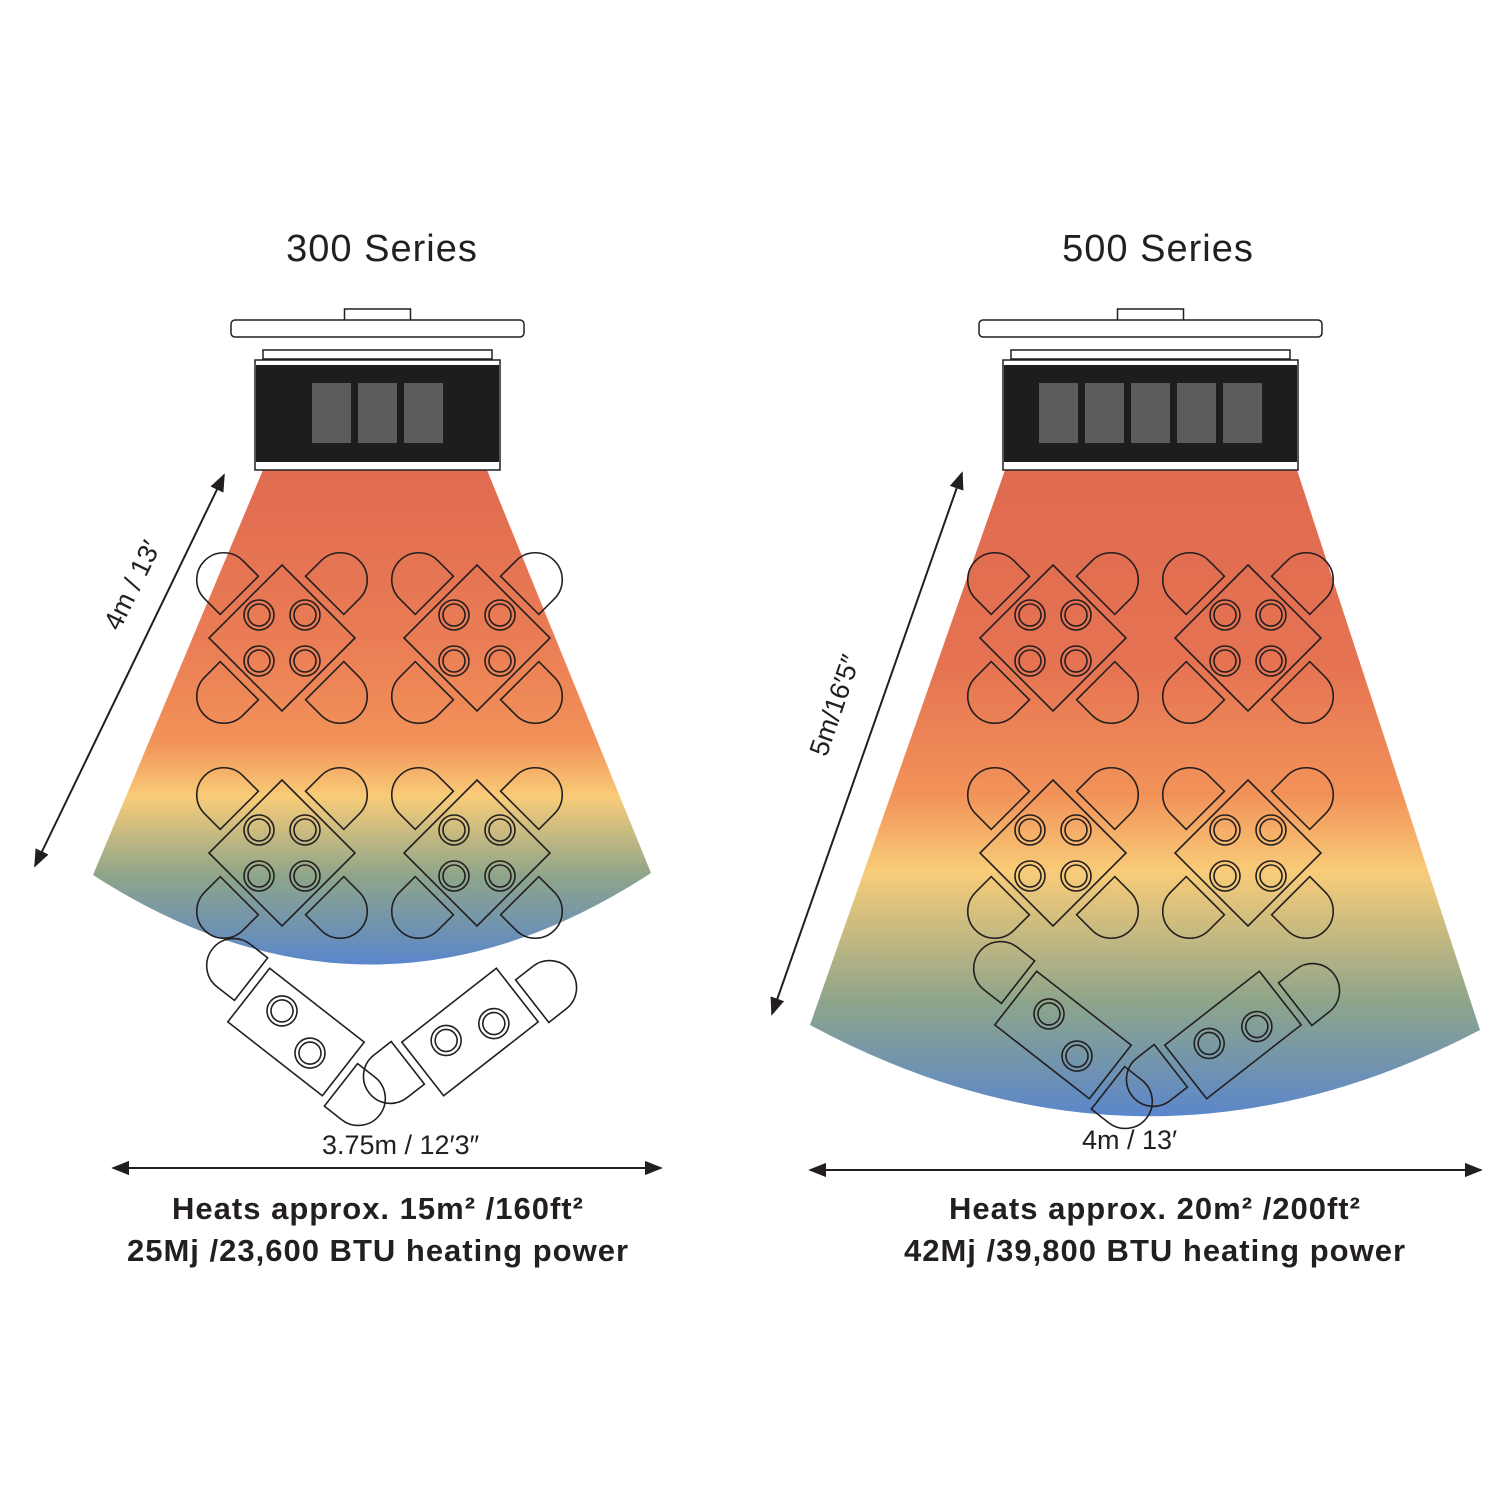 Image resolution: width=1499 pixels, height=1499 pixels. What do you see at coordinates (378, 1208) in the screenshot?
I see `coverage-area-300: Heats approx. 15m² /160ft²` at bounding box center [378, 1208].